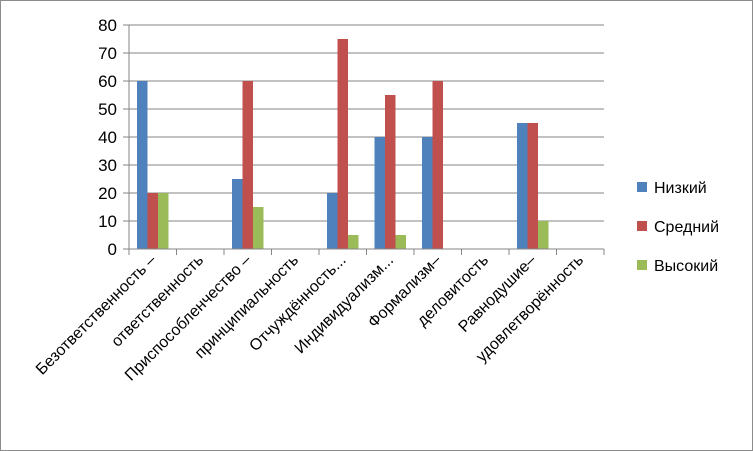 This screenshot has width=753, height=451. I want to click on y-tick-label: 60, so click(107, 81).